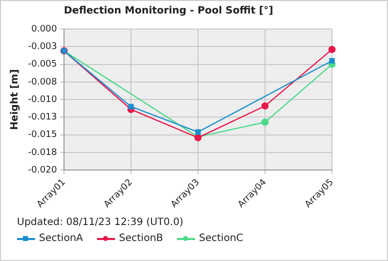  I want to click on y-tick-label: -0.005, so click(43, 65).